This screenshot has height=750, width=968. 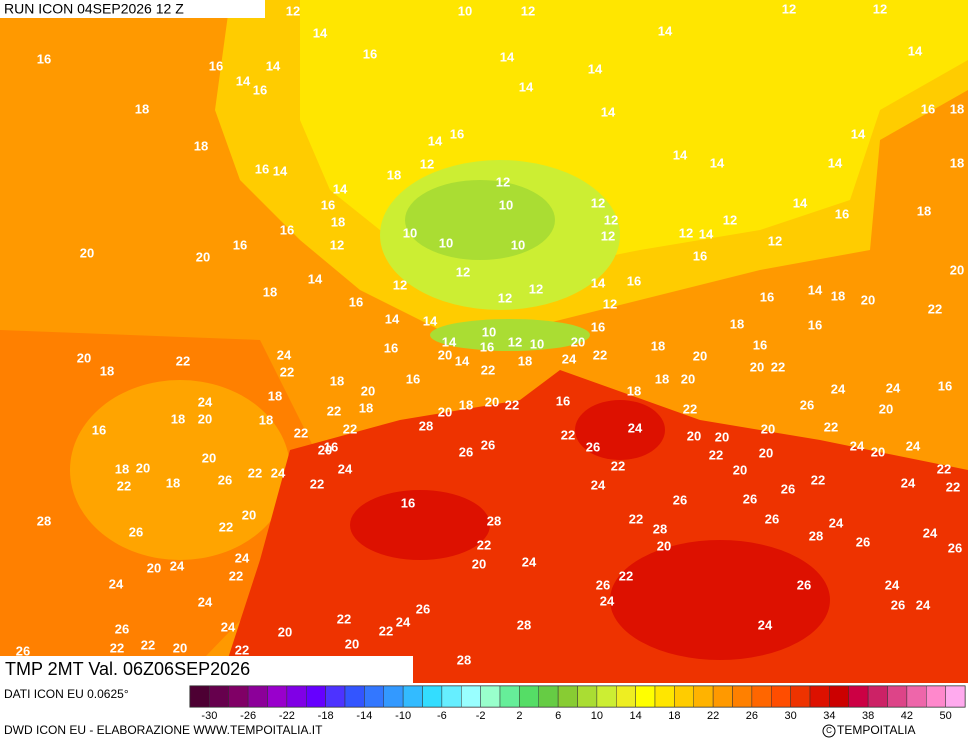 I want to click on colorbar-tick-label: 30, so click(x=791, y=716).